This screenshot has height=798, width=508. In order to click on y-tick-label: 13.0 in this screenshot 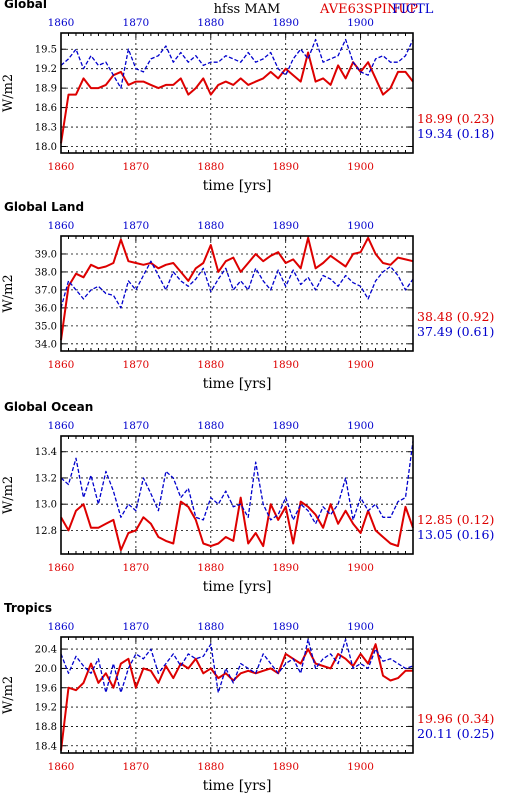, I will do `click(46, 505)`.